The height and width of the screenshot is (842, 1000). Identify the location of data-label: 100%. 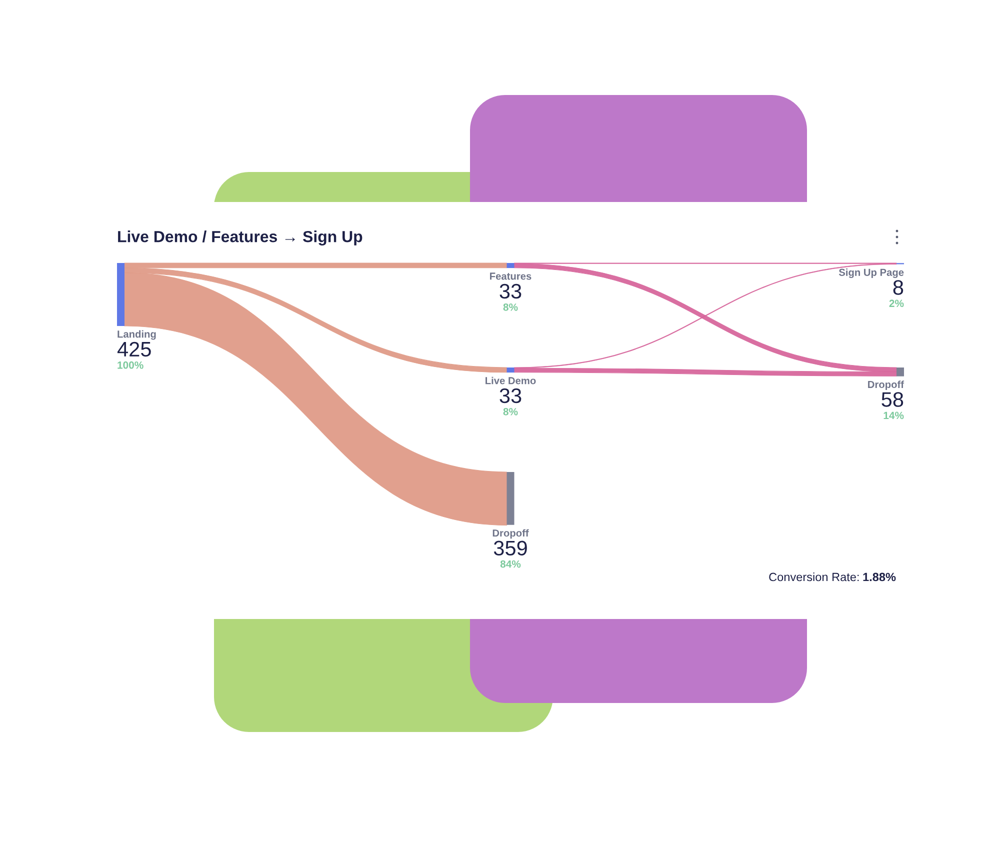
(131, 365).